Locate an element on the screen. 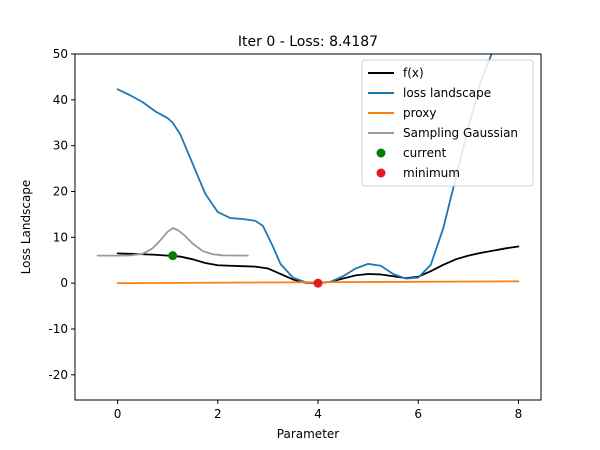  y-axis-label: Loss Landscape is located at coordinates (26, 227).